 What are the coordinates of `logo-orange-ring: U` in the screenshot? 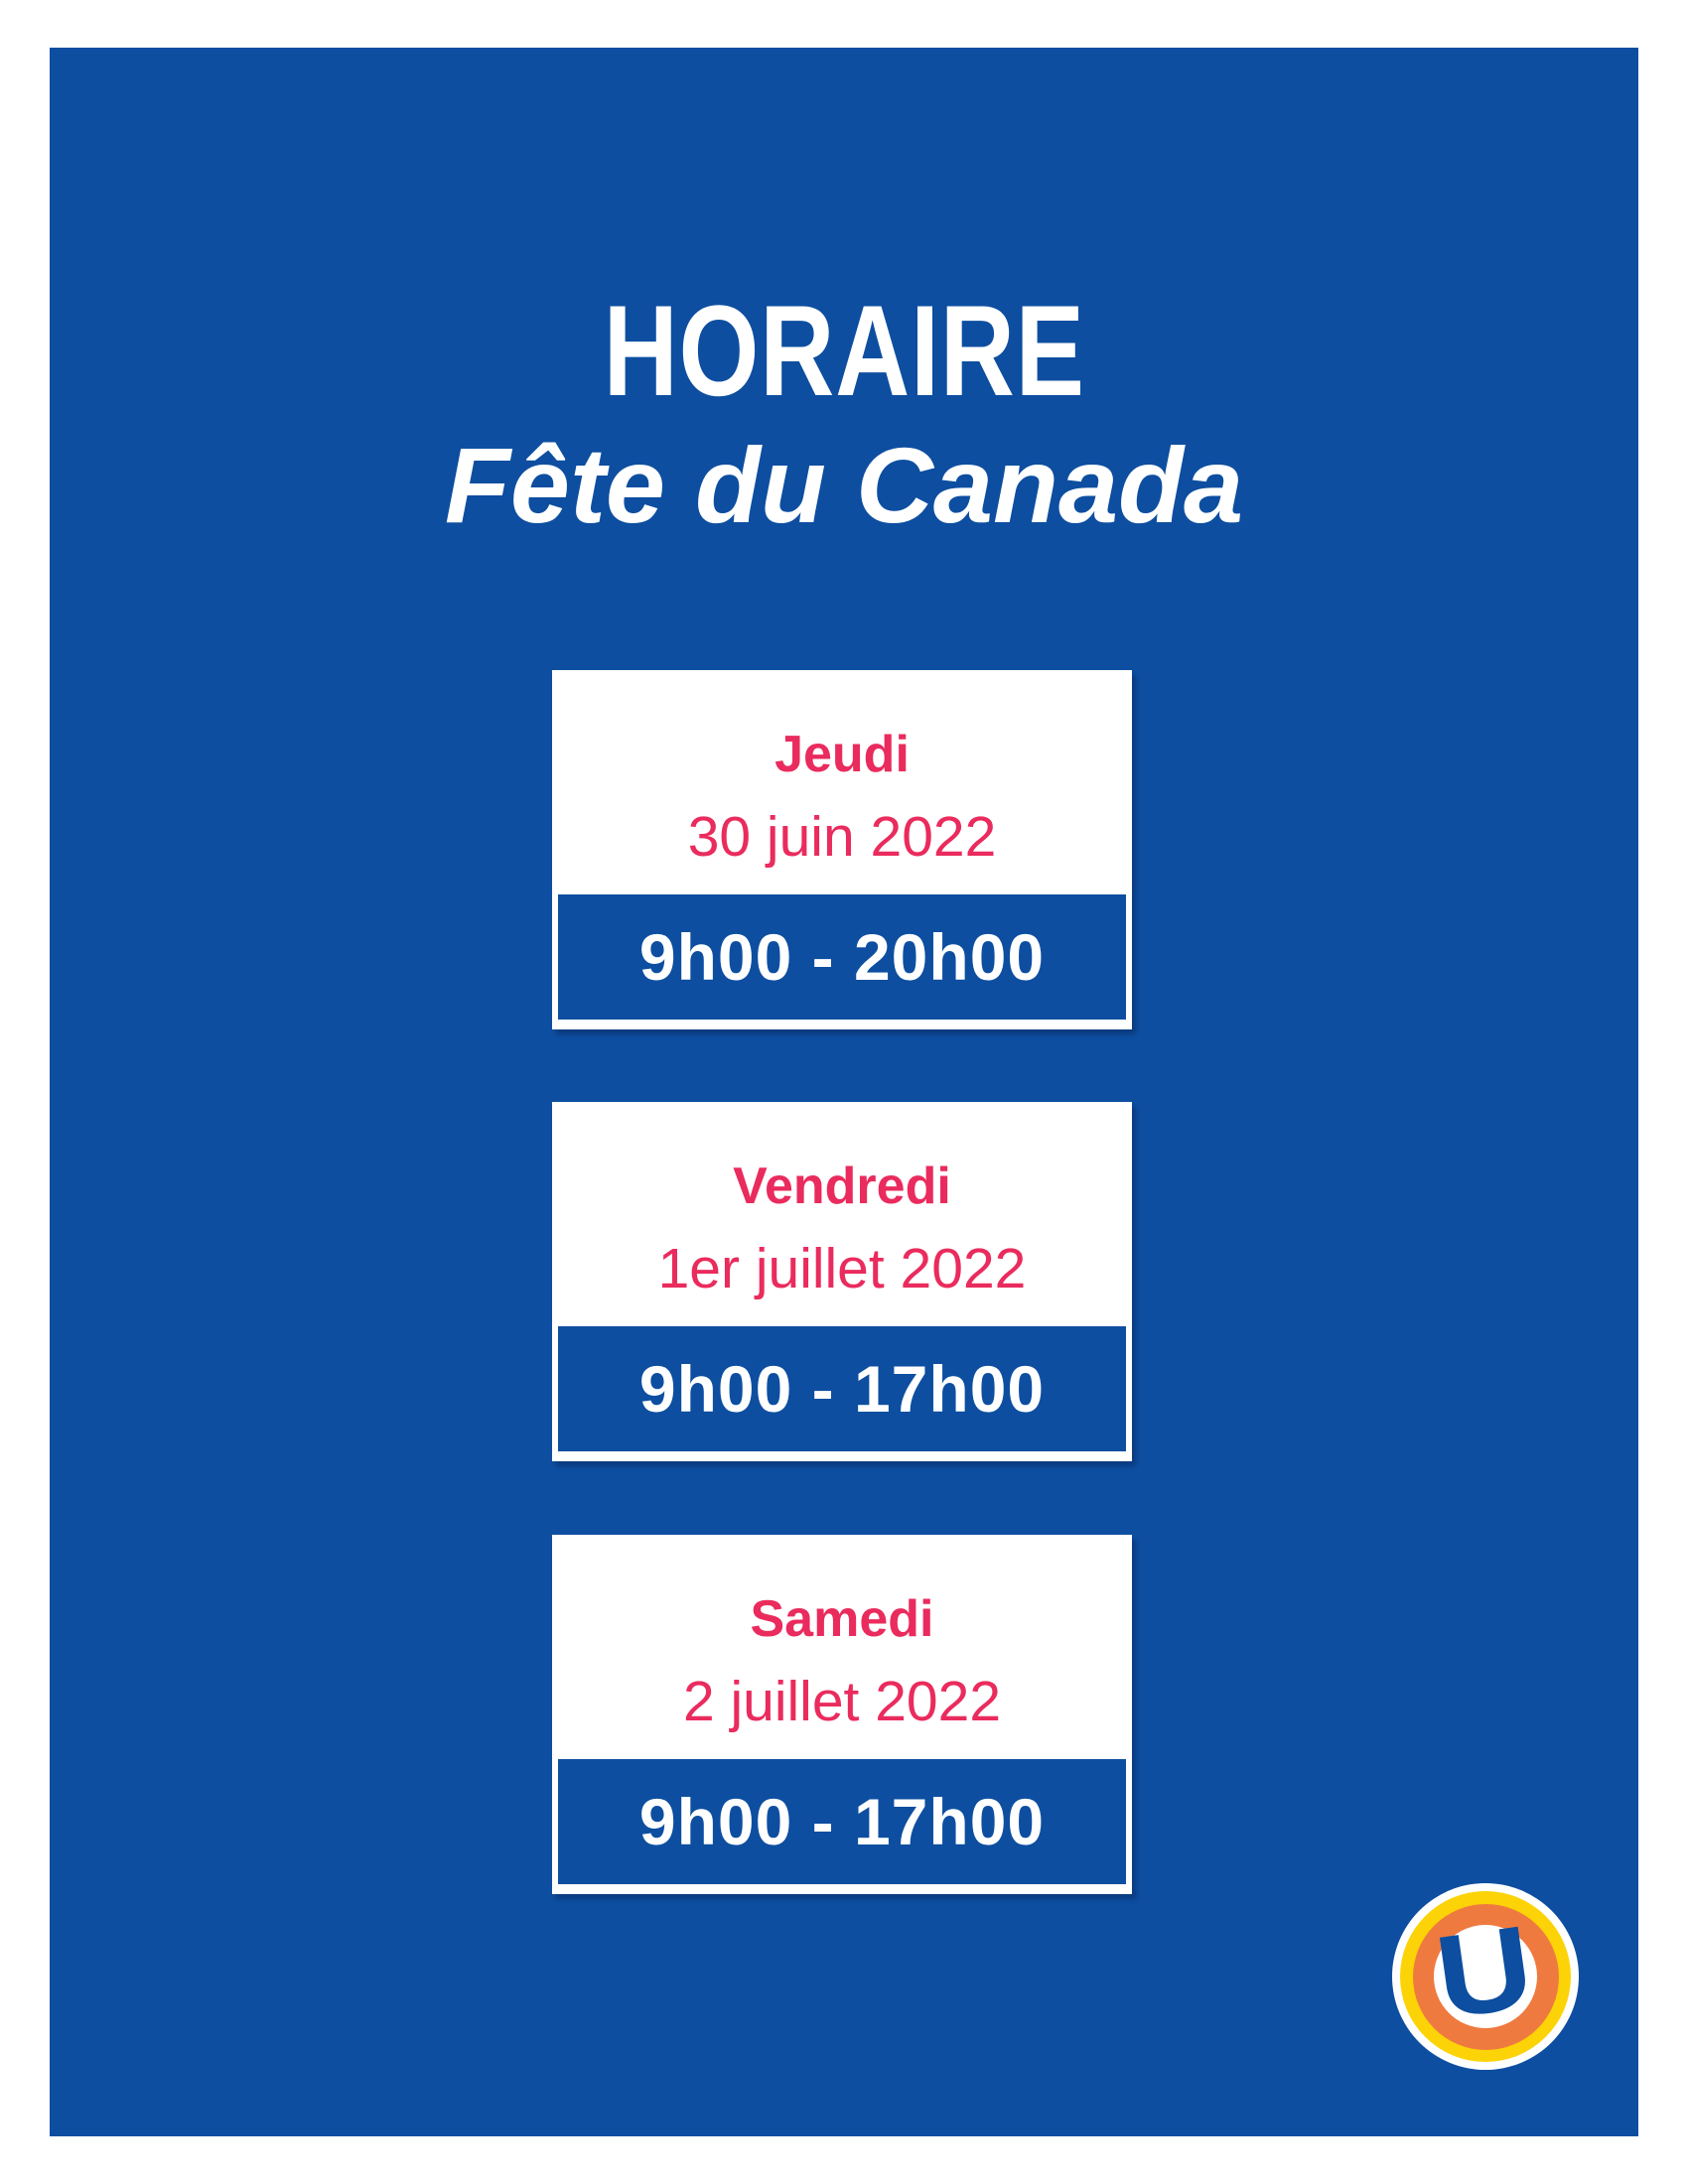 It's located at (1485, 1975).